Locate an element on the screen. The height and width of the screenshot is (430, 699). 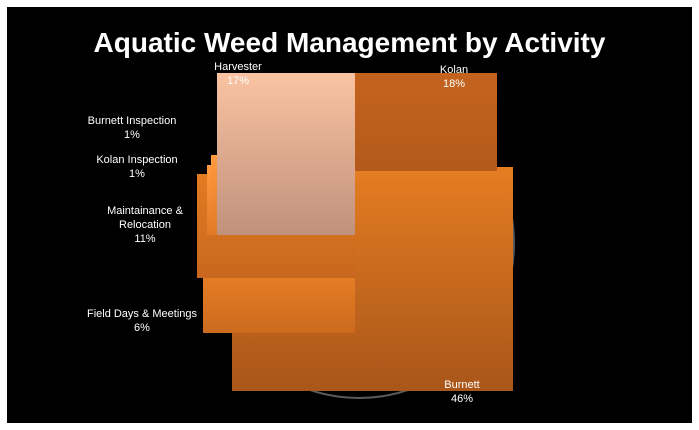
label-harvester-value: 17% is located at coordinates (238, 81).